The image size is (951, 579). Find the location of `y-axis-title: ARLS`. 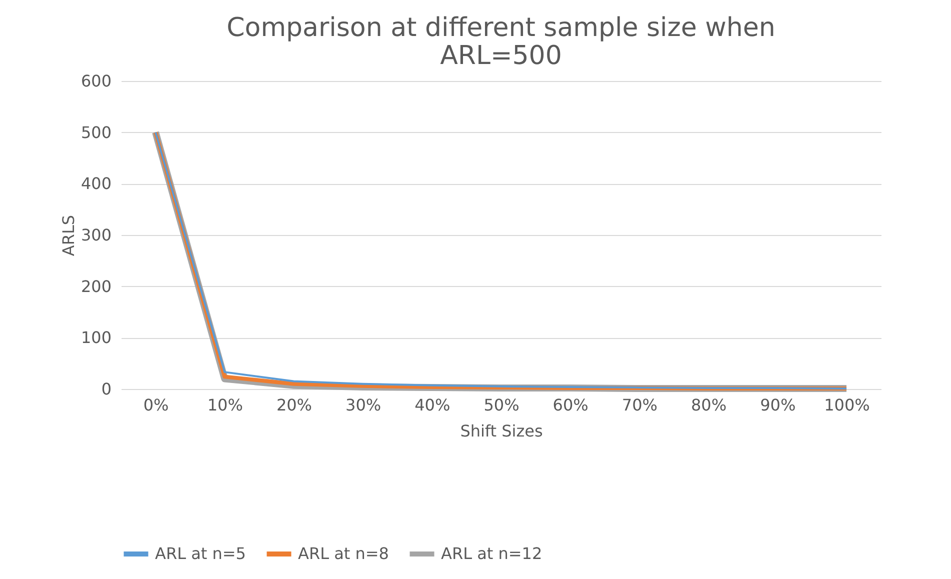

y-axis-title: ARLS is located at coordinates (68, 235).